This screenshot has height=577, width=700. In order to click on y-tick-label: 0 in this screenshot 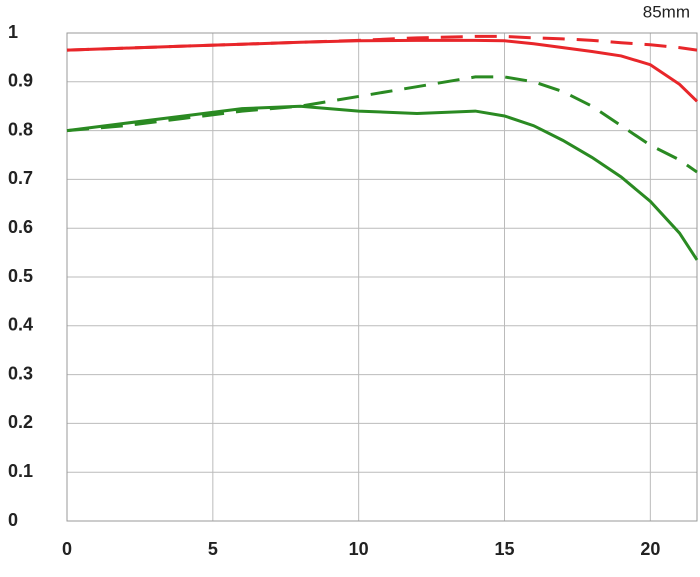, I will do `click(13, 520)`.